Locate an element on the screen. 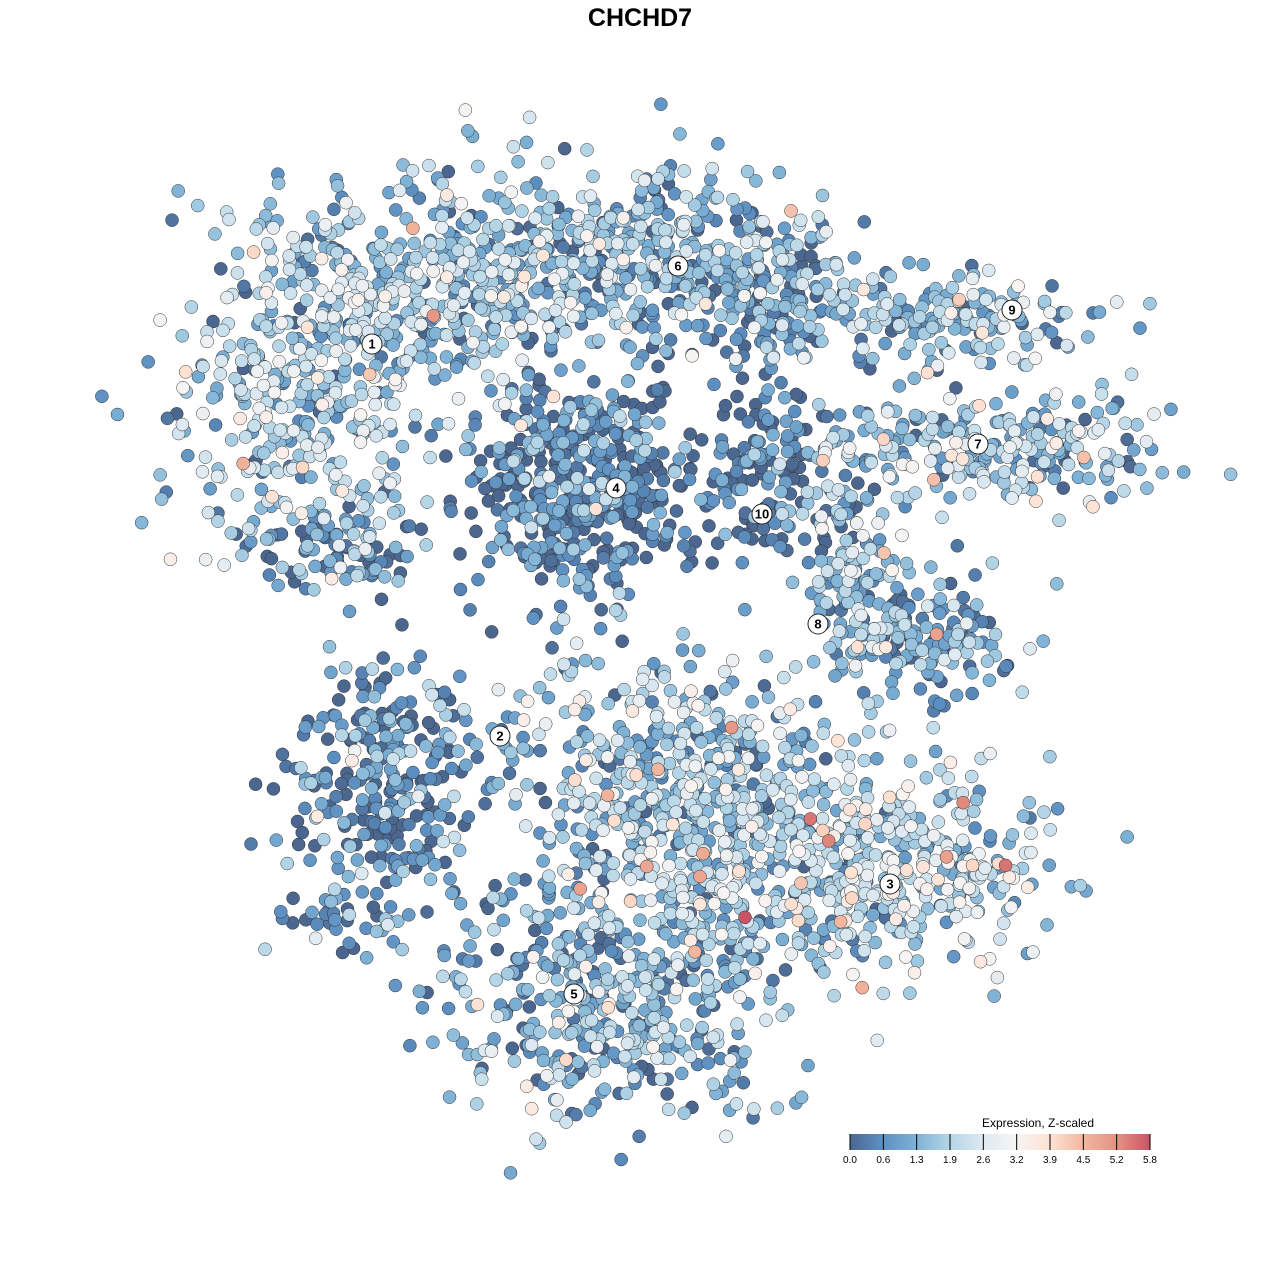 The width and height of the screenshot is (1280, 1280). cluster-label-2: 2 is located at coordinates (500, 736).